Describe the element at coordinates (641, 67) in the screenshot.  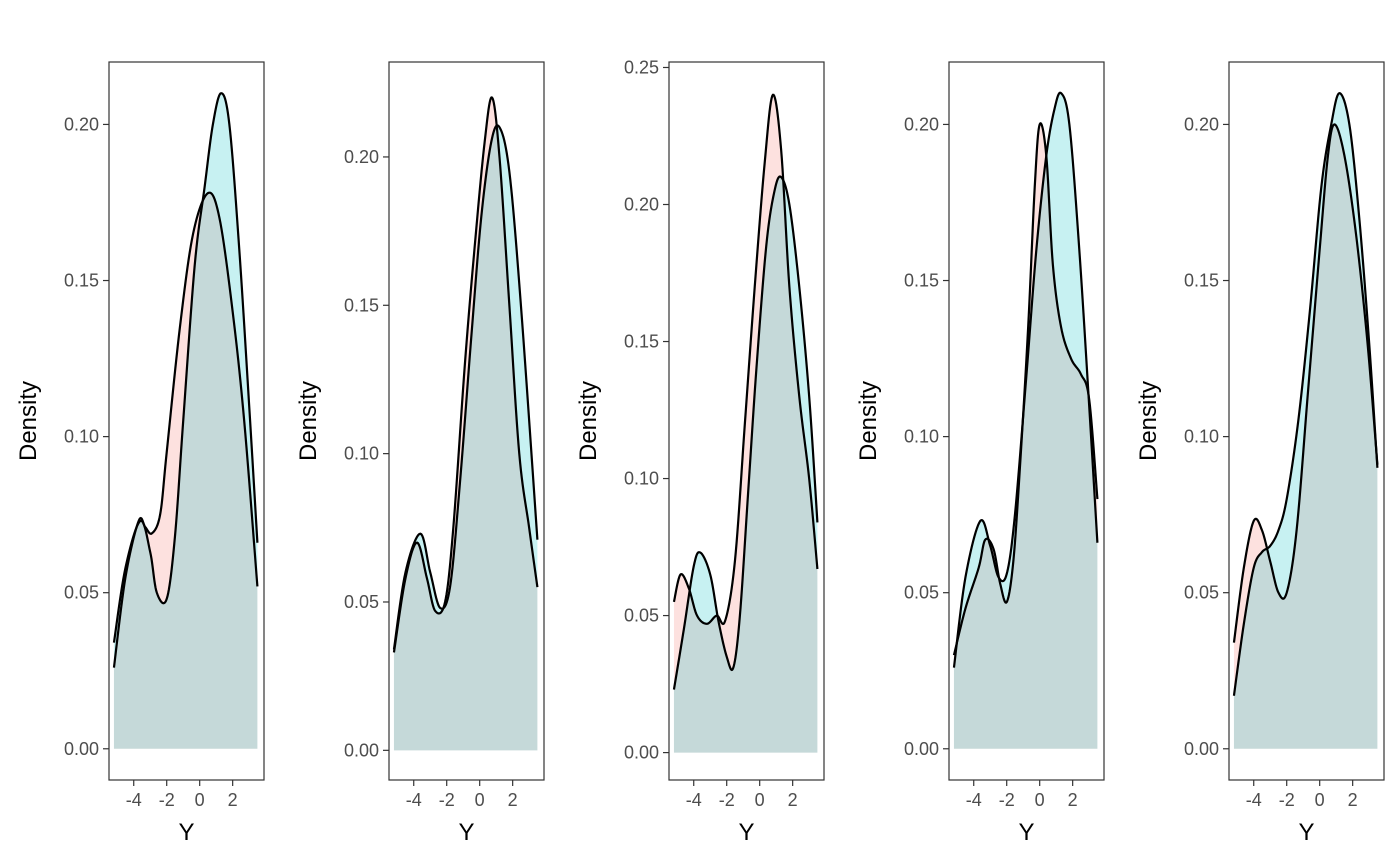
I see `y-tick-label: 0.25` at that location.